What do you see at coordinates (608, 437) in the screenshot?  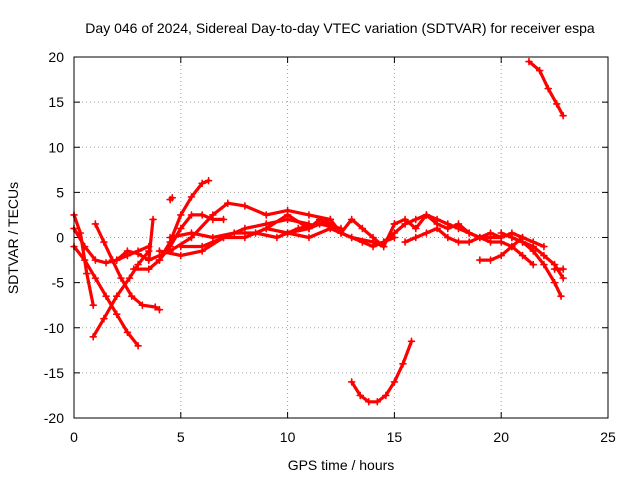 I see `x-tick-label: 25` at bounding box center [608, 437].